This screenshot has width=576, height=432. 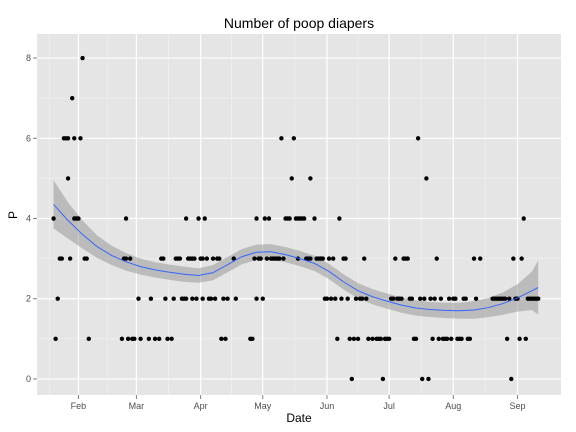 What do you see at coordinates (79, 406) in the screenshot?
I see `x-tick-label: Feb` at bounding box center [79, 406].